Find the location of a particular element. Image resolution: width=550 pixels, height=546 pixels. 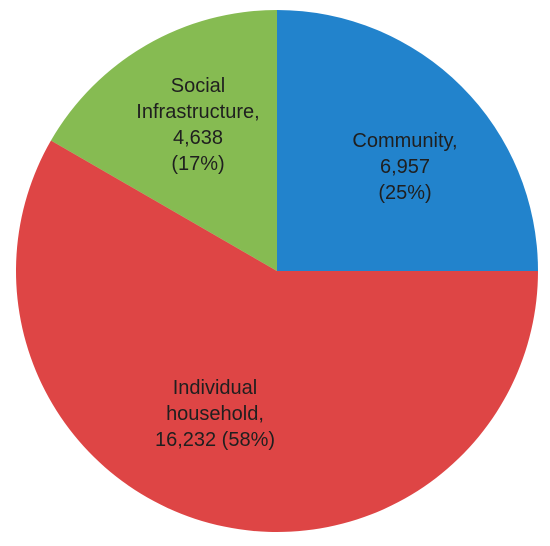

pie-label-social-infrastructure: Social Infrastructure, 4,638 (17%) is located at coordinates (197, 125).